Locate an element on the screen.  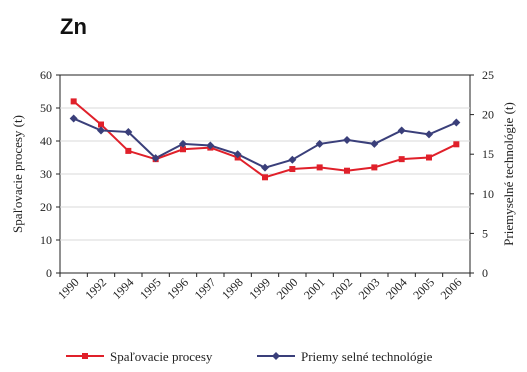
x-tick-label: 2003 is located at coordinates (369, 288).